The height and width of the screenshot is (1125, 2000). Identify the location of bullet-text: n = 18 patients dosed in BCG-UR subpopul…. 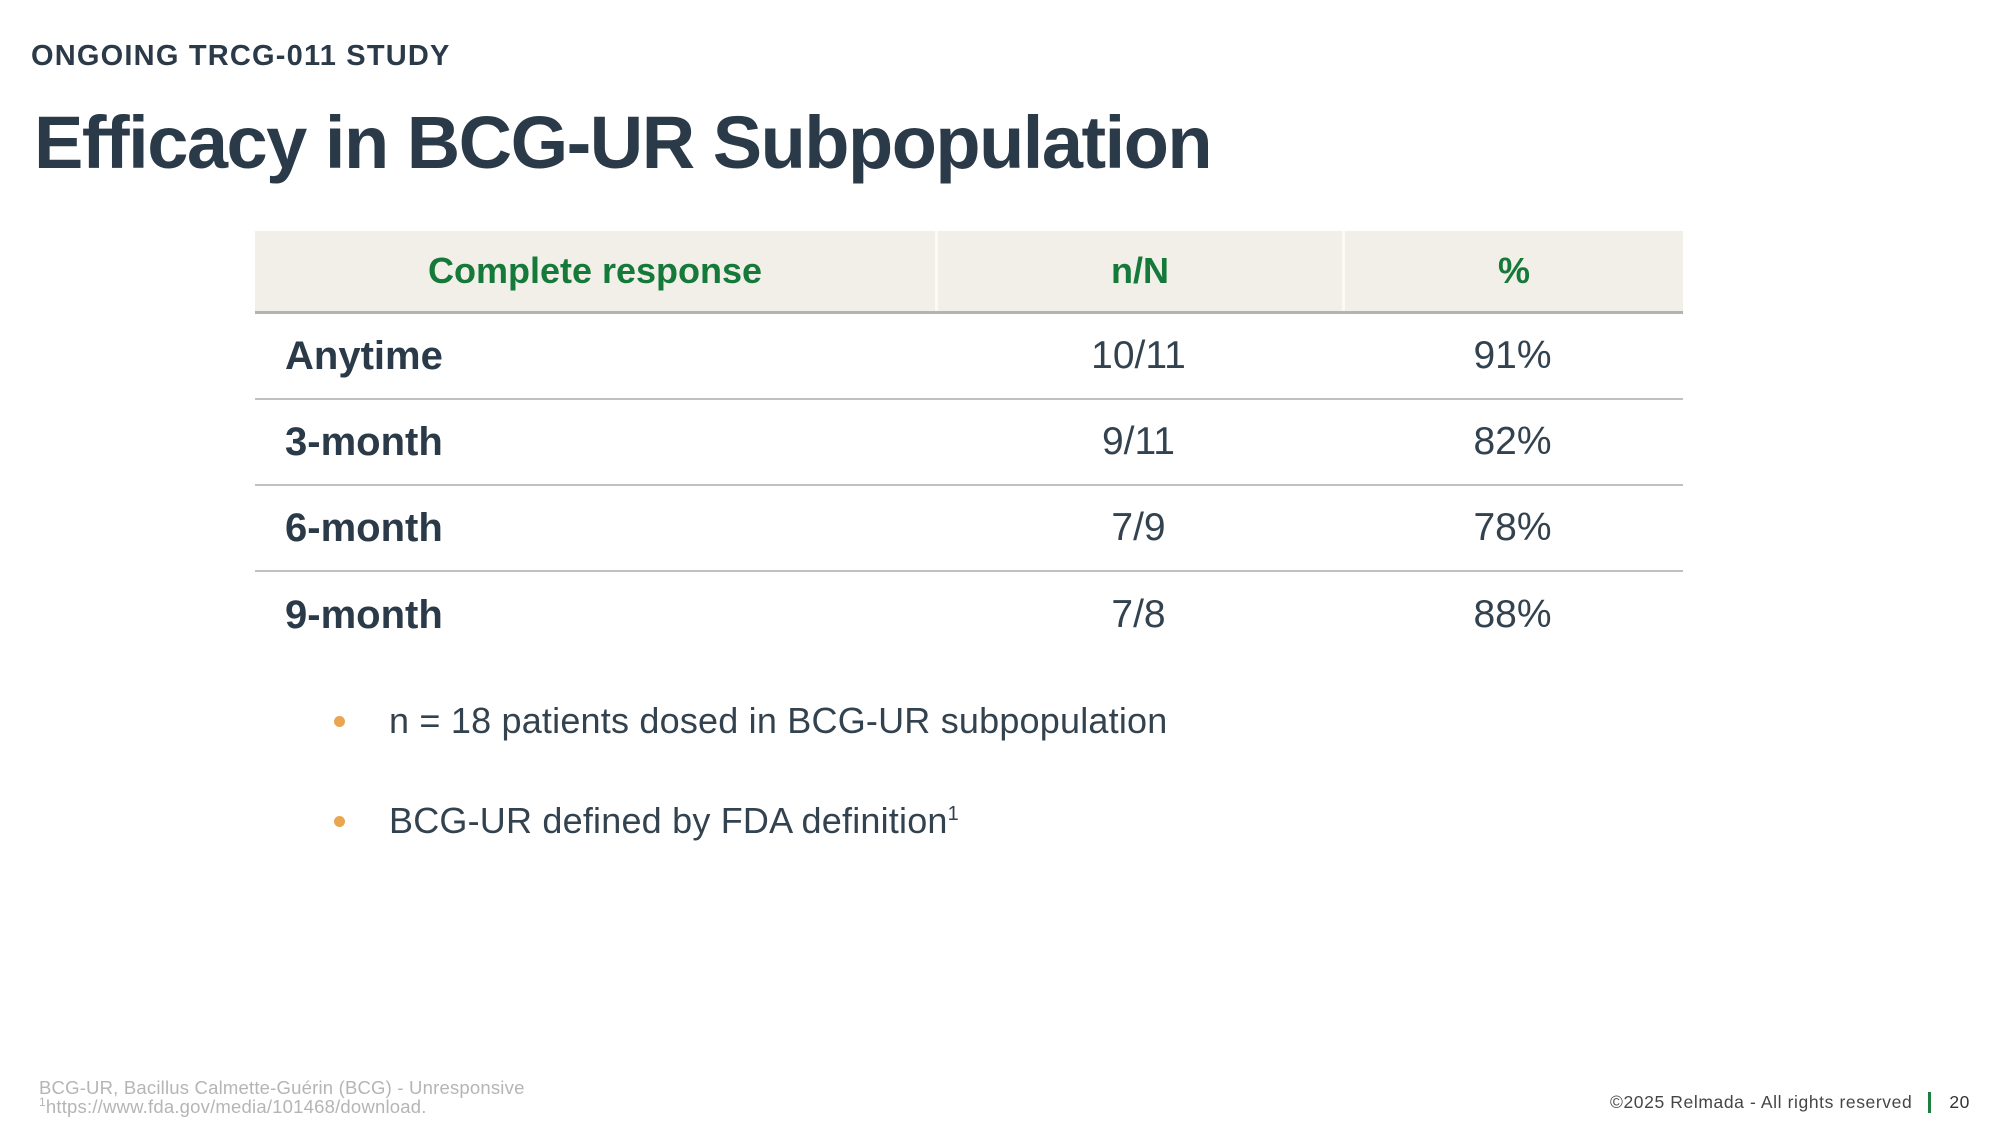
(778, 720).